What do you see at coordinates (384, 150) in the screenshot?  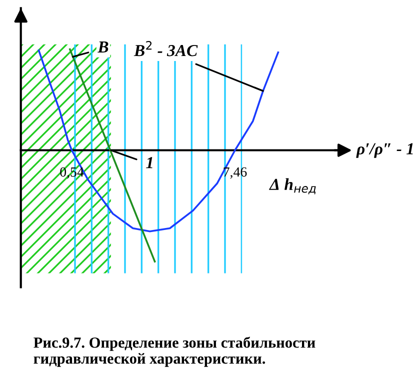 I see `x-axis-title: ρ′/ρ″ - 1` at bounding box center [384, 150].